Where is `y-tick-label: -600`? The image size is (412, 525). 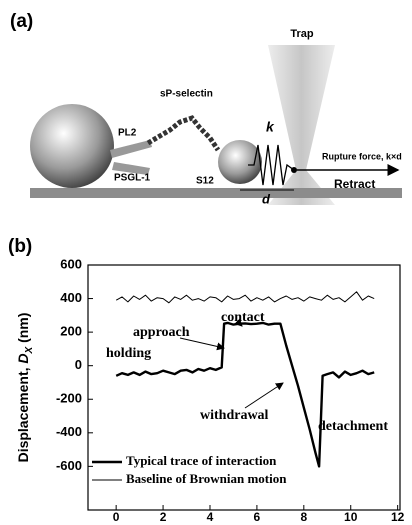 y-tick-label: -600 is located at coordinates (69, 465).